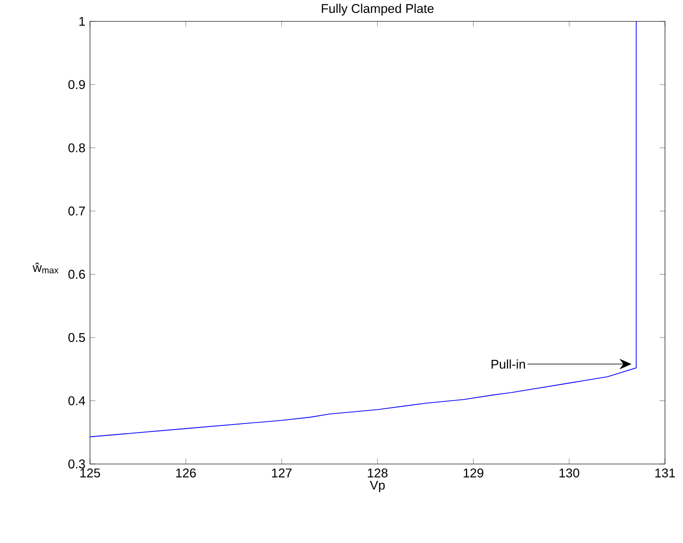 The image size is (683, 543). Describe the element at coordinates (186, 473) in the screenshot. I see `x-tick-label: 126` at that location.